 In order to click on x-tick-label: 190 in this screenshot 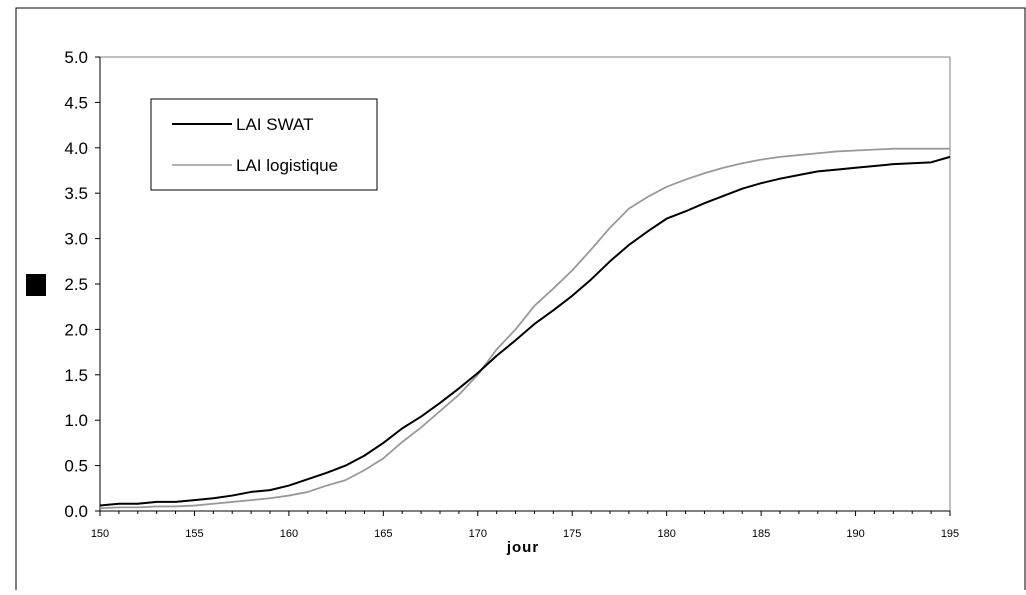, I will do `click(855, 534)`.